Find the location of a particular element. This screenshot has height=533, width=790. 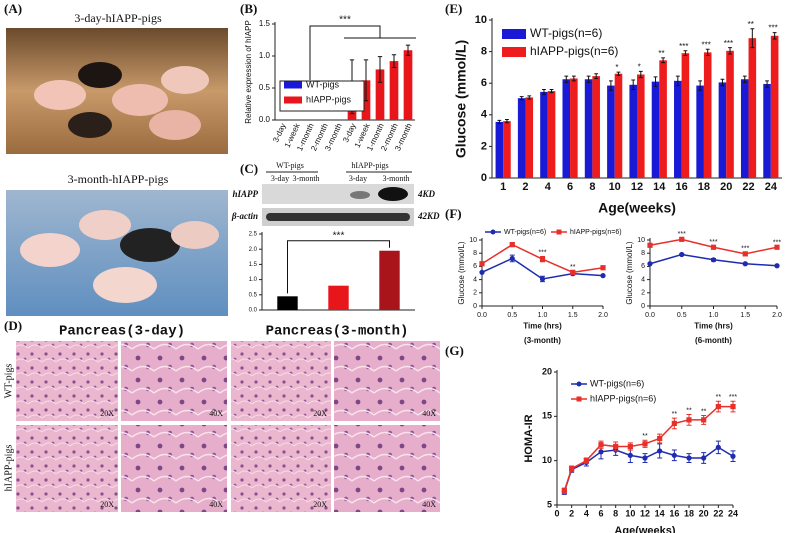

x-tick-label: 6 is located at coordinates (600, 513).